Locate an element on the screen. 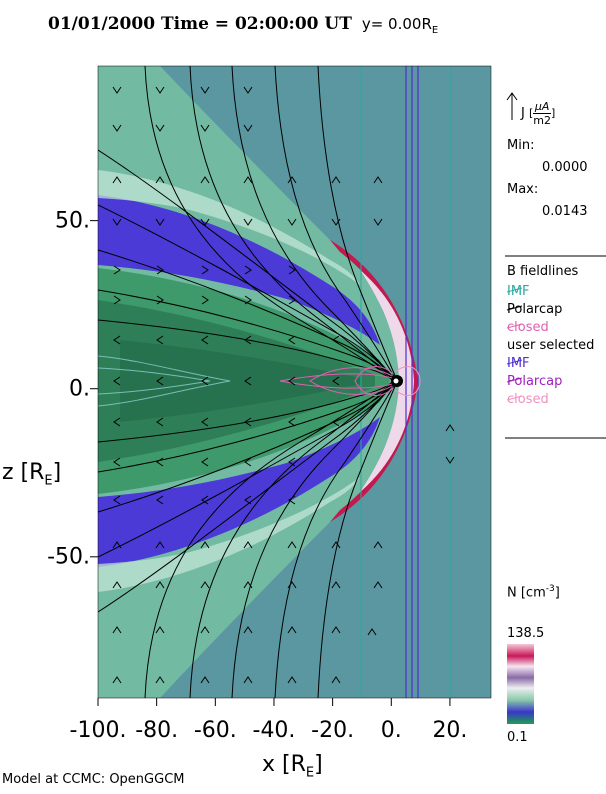  legend-user-closed: closed is located at coordinates (528, 399).